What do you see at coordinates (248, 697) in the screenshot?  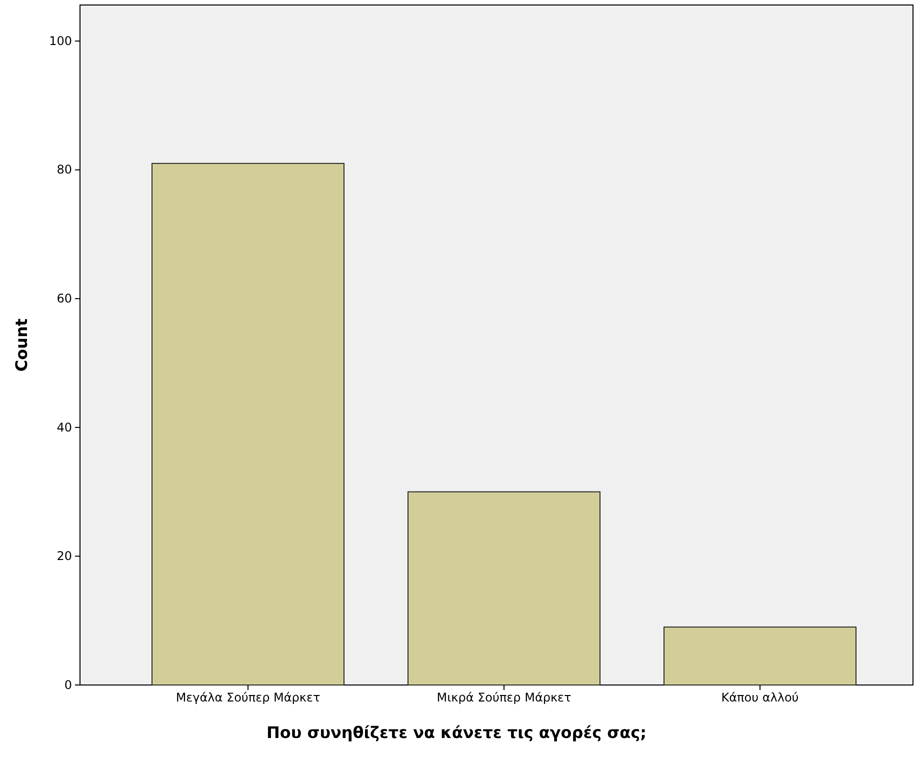 I see `x-tick-label: Μεγάλα Σούπερ Μάρκετ` at bounding box center [248, 697].